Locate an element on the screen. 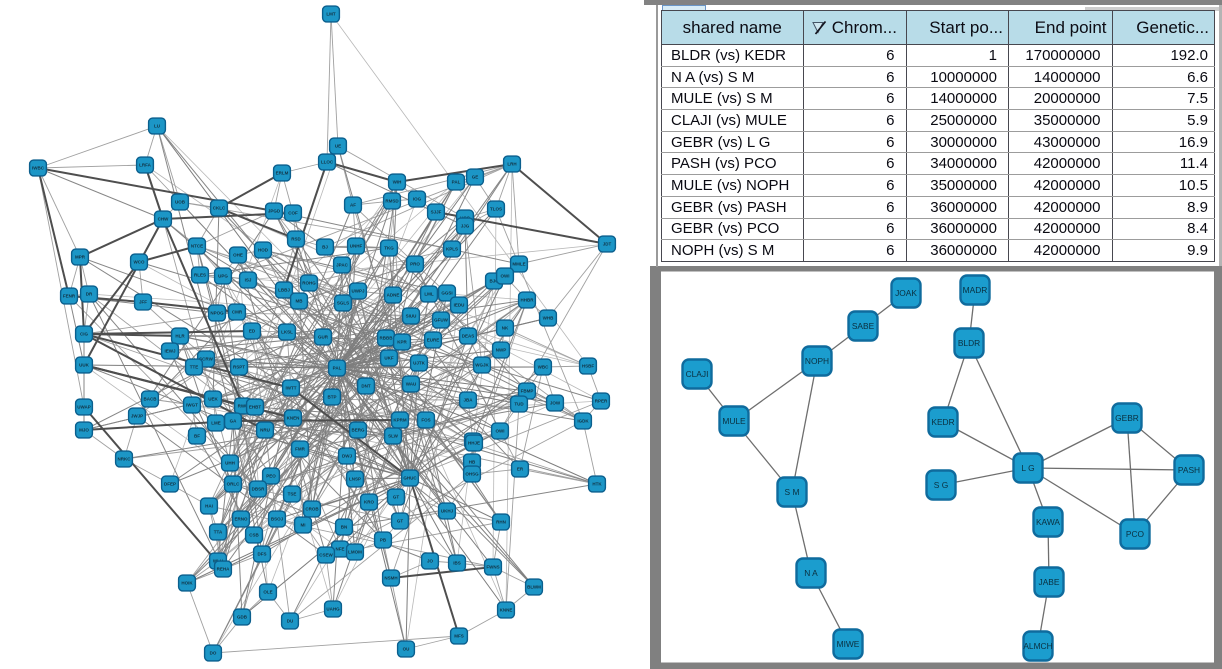  svg-text: RLES is located at coordinates (200, 275).